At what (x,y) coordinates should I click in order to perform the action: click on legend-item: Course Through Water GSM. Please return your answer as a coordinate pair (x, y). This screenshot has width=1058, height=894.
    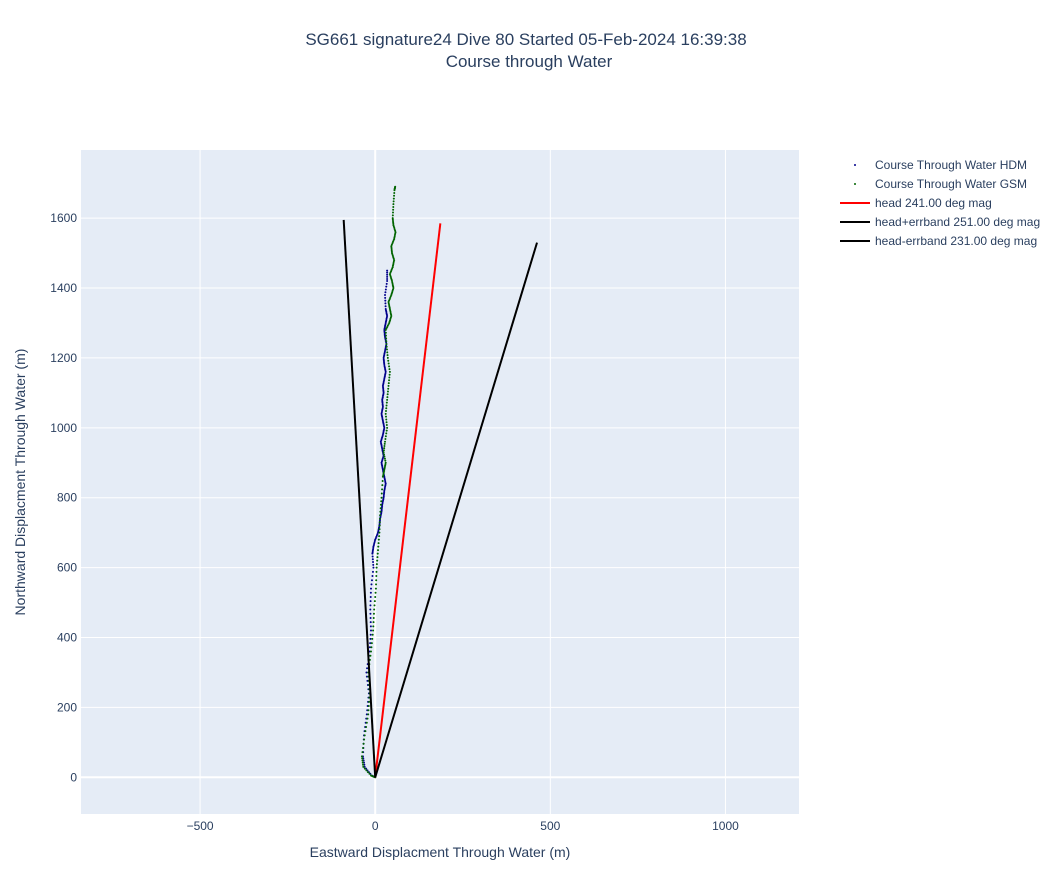
    Looking at the image, I should click on (940, 184).